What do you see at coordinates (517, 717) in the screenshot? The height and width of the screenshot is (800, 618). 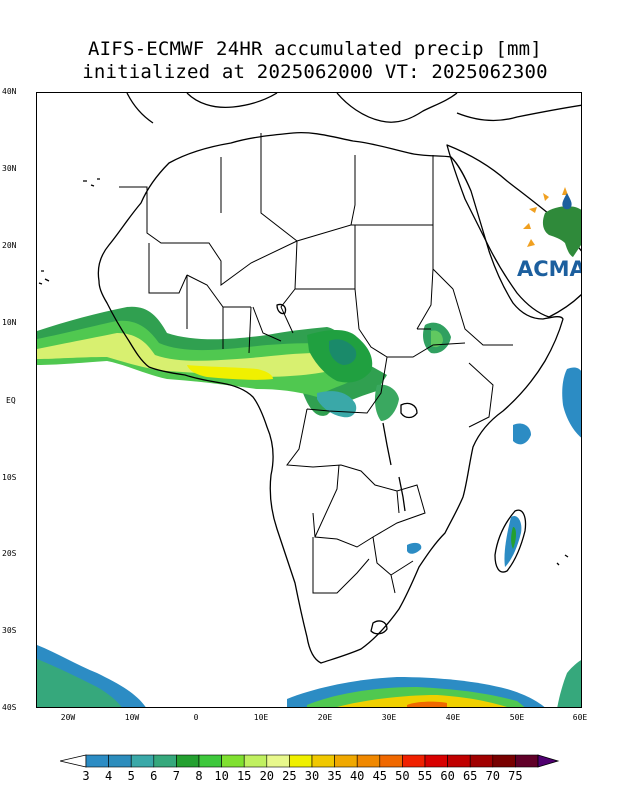 I see `lon-label-50e: 50E` at bounding box center [517, 717].